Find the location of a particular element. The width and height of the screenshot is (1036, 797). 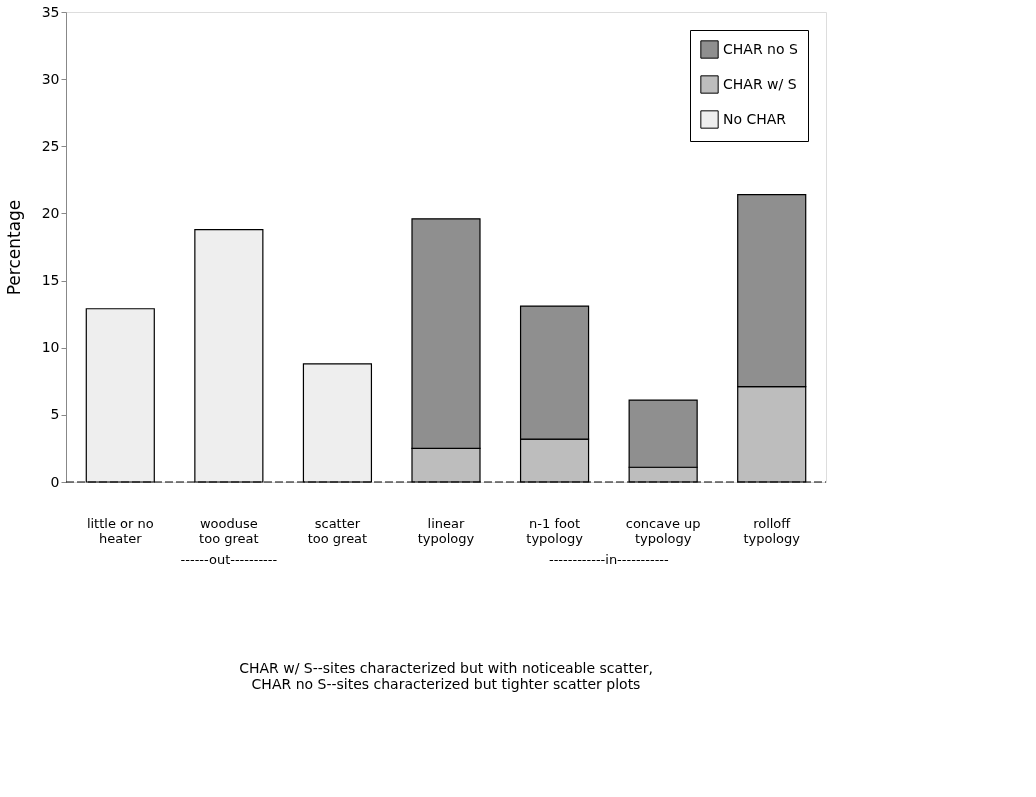

y-tick-label: 10 is located at coordinates (50, 347).